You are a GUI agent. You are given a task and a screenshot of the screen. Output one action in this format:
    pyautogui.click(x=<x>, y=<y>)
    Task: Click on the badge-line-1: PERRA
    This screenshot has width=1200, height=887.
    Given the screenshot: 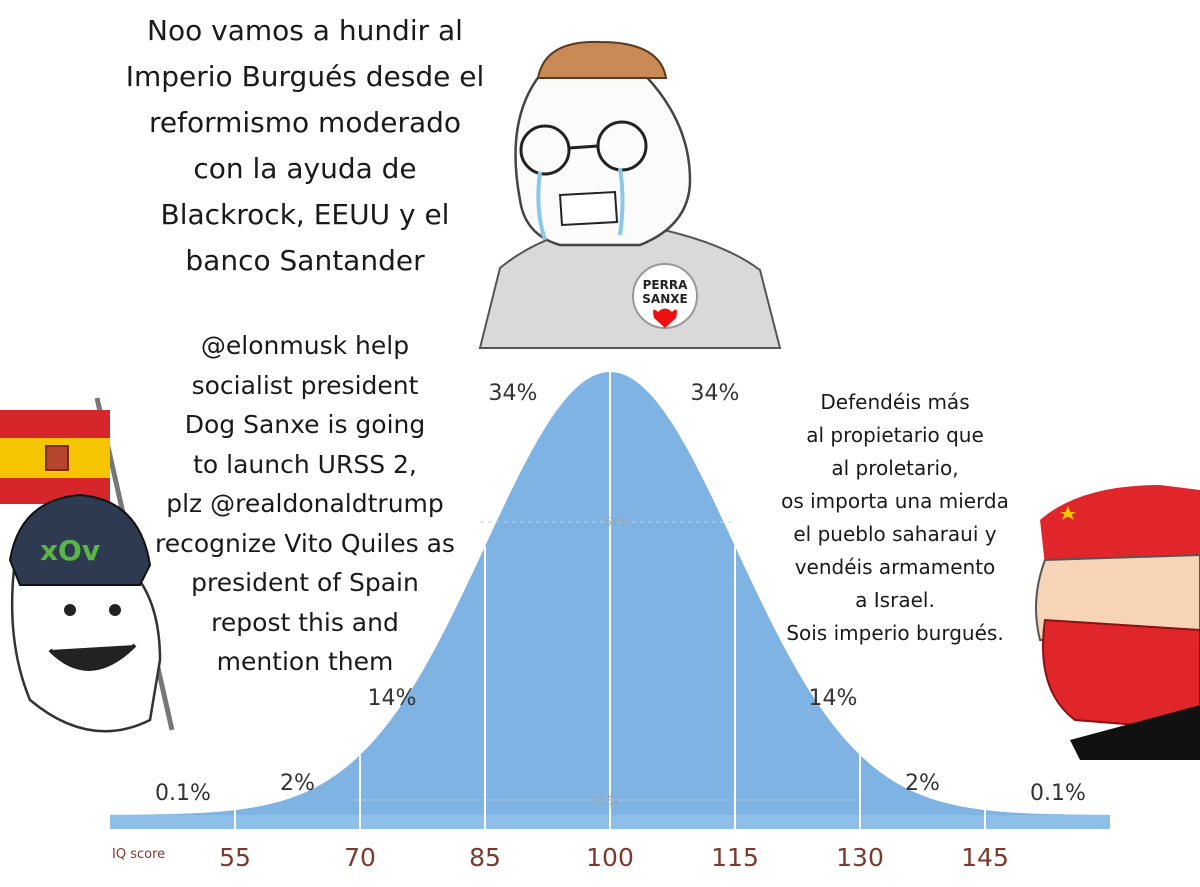 What is the action you would take?
    pyautogui.click(x=665, y=285)
    